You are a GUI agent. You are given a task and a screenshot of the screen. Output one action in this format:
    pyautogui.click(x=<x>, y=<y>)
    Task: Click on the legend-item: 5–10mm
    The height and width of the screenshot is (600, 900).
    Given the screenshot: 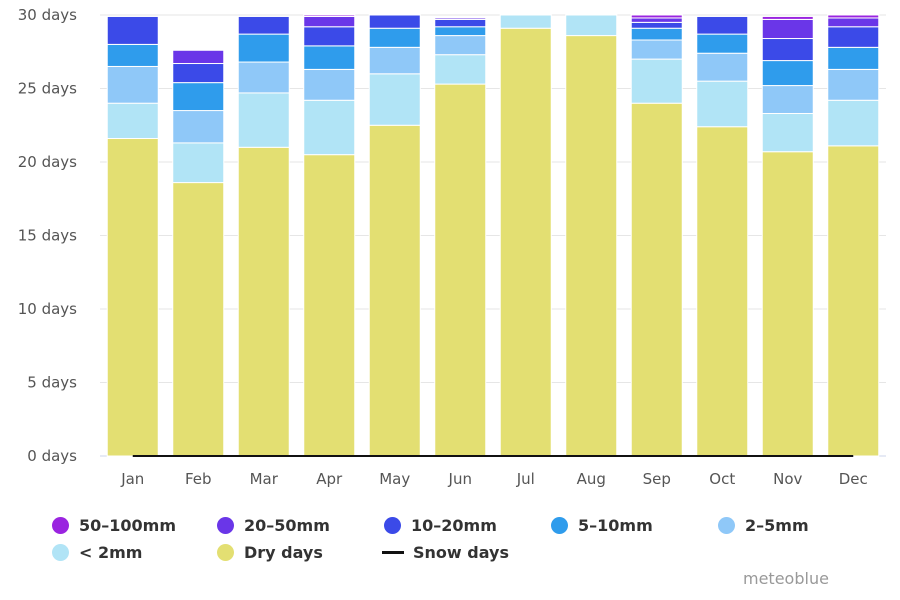 What is the action you would take?
    pyautogui.click(x=602, y=525)
    